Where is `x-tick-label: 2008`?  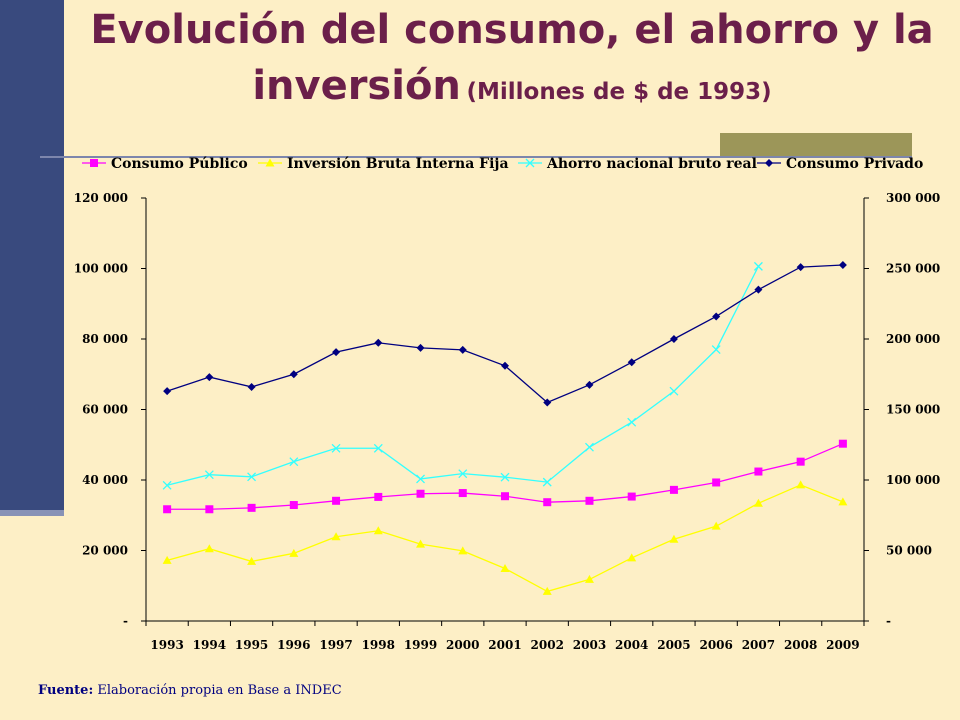
x-tick-label: 2008 is located at coordinates (800, 645).